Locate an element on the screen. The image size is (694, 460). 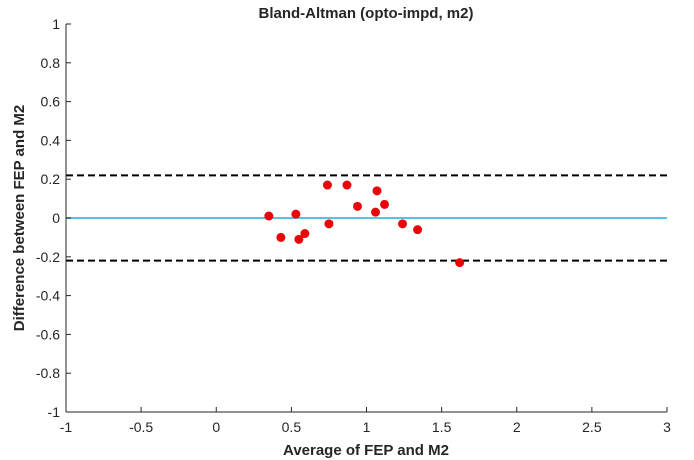
y-tick-label: -0.2 is located at coordinates (48, 257).